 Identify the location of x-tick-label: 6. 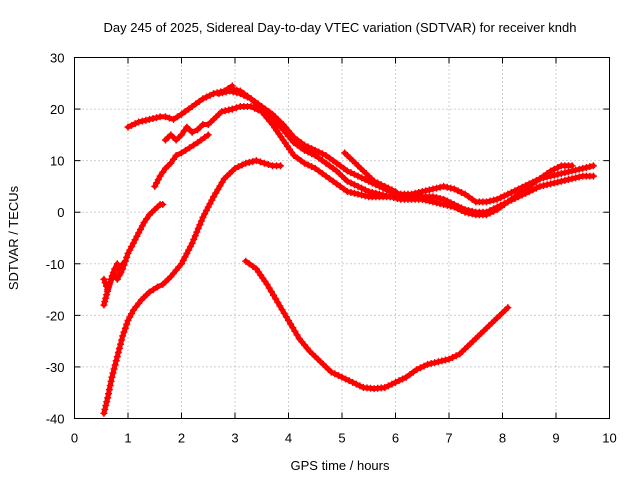
(395, 438).